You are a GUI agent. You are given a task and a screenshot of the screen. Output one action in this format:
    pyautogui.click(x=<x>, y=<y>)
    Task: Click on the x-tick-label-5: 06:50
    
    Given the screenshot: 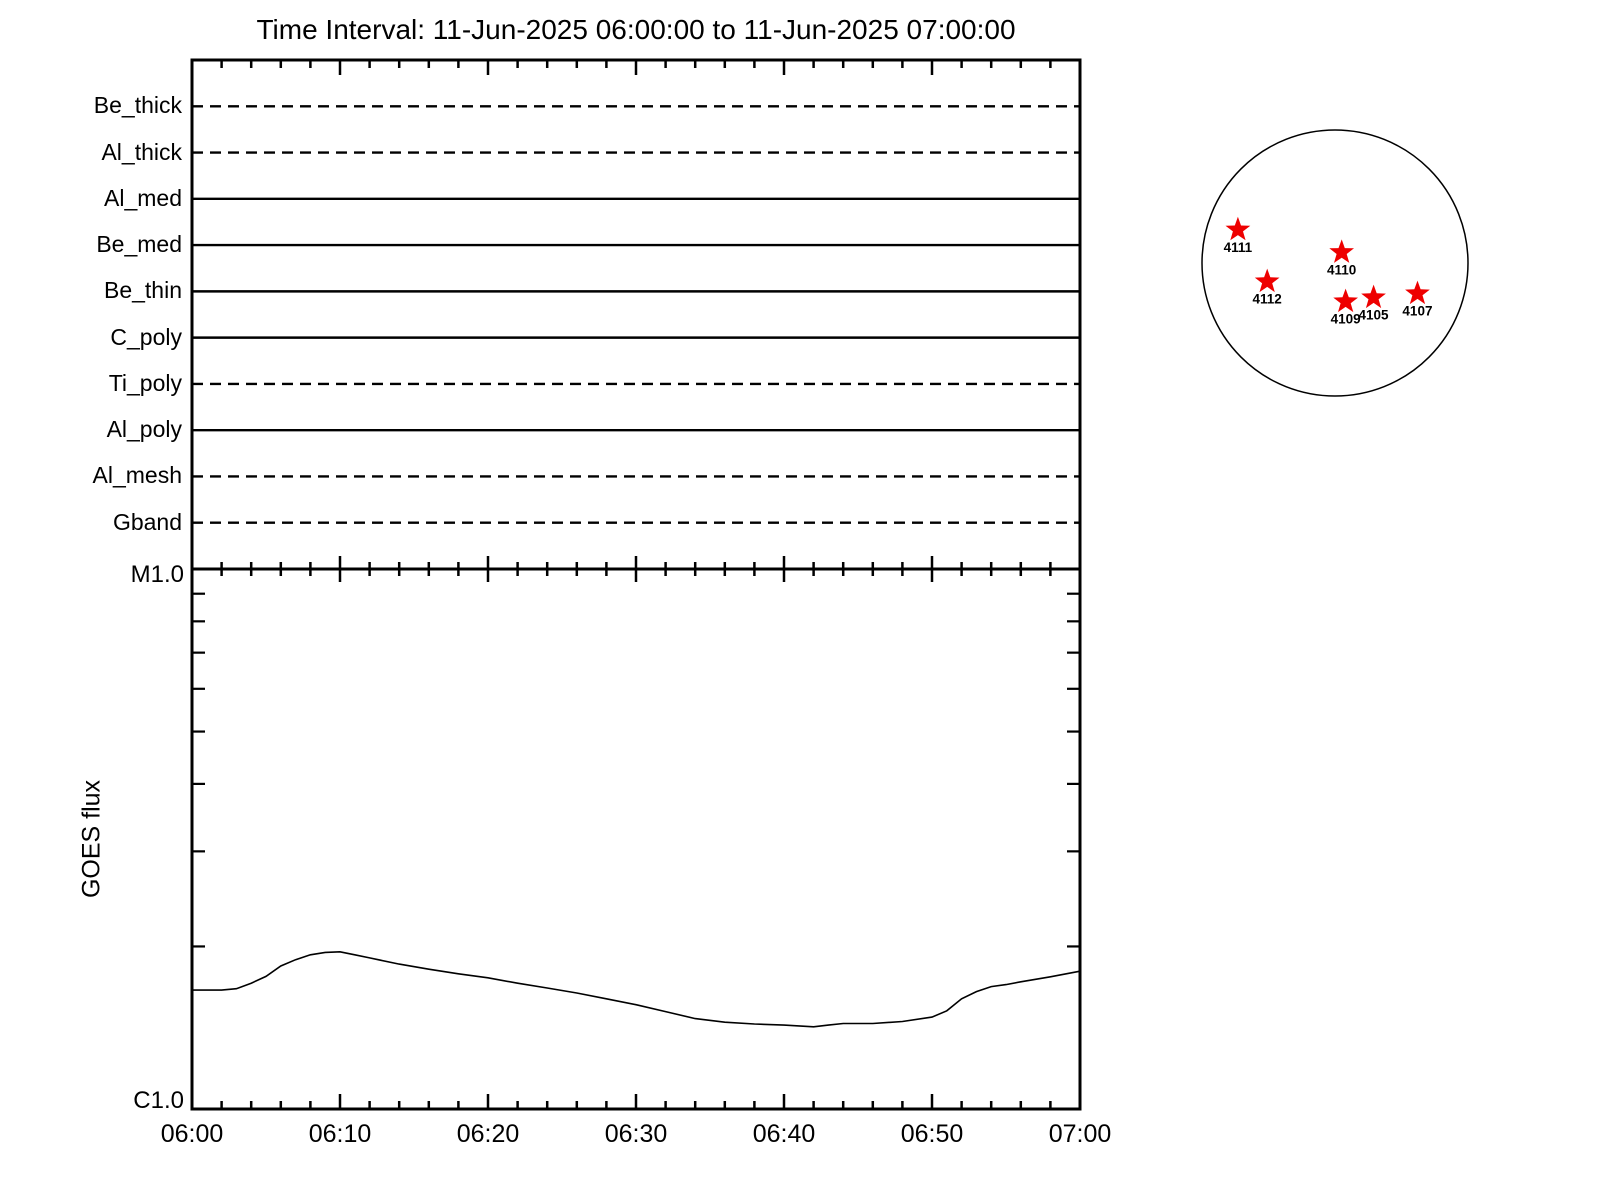 What is the action you would take?
    pyautogui.click(x=932, y=1134)
    